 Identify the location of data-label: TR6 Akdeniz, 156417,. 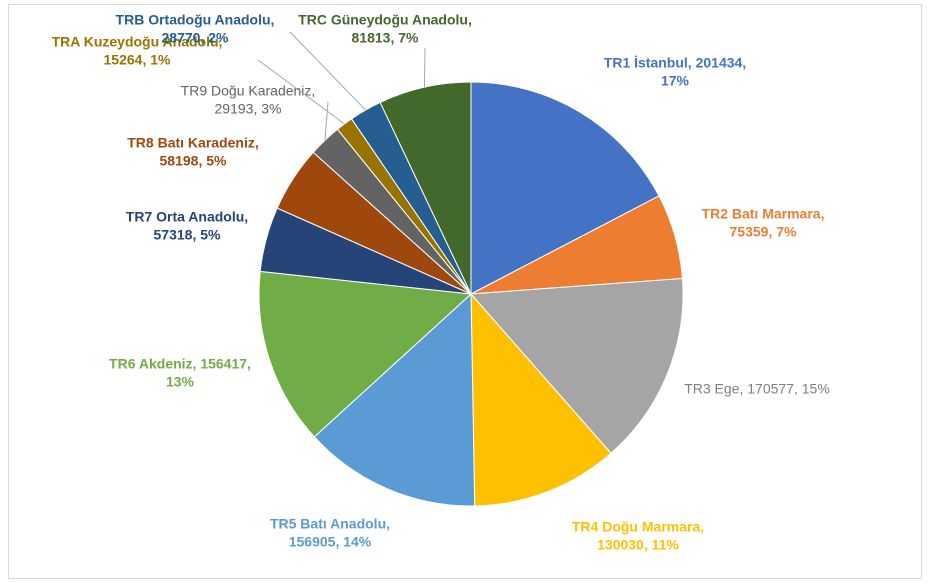
(180, 364).